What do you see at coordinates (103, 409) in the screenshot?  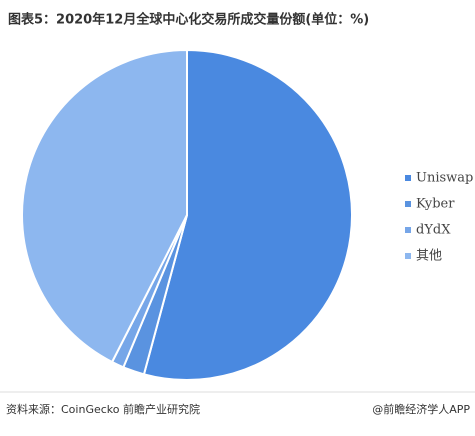 I see `source: 资料来源：CoinGecko 前瞻产业研究院` at bounding box center [103, 409].